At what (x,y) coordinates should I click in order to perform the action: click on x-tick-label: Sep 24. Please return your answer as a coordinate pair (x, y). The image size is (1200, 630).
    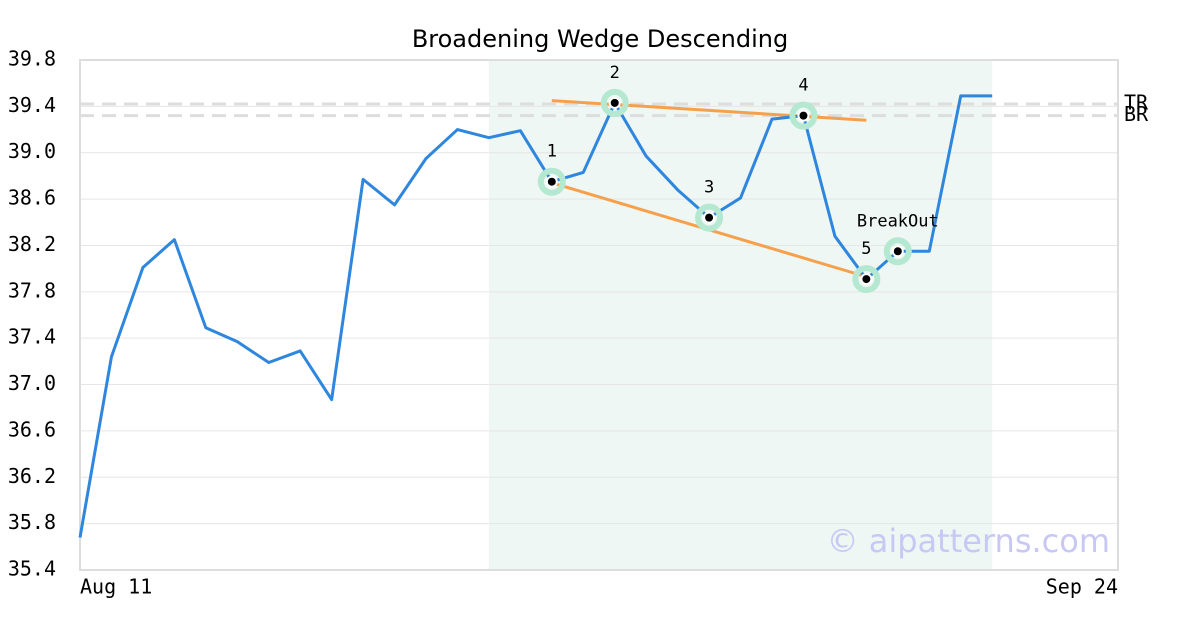
    Looking at the image, I should click on (1082, 587).